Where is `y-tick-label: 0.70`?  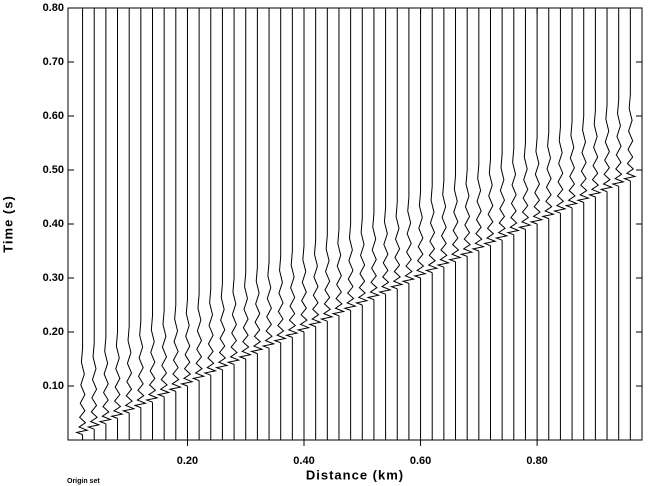 y-tick-label: 0.70 is located at coordinates (53, 62).